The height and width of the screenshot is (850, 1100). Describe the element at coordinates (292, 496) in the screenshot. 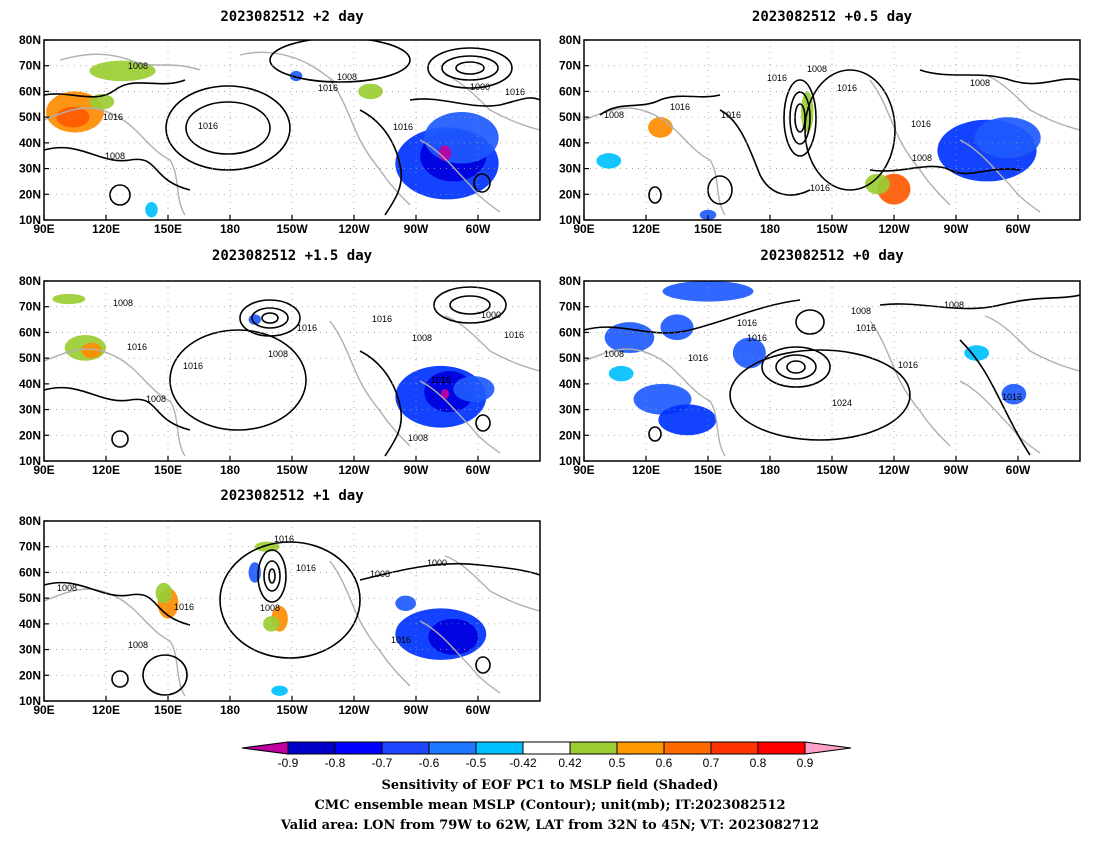

I see `panel-title: 2023082512 +1 day` at that location.